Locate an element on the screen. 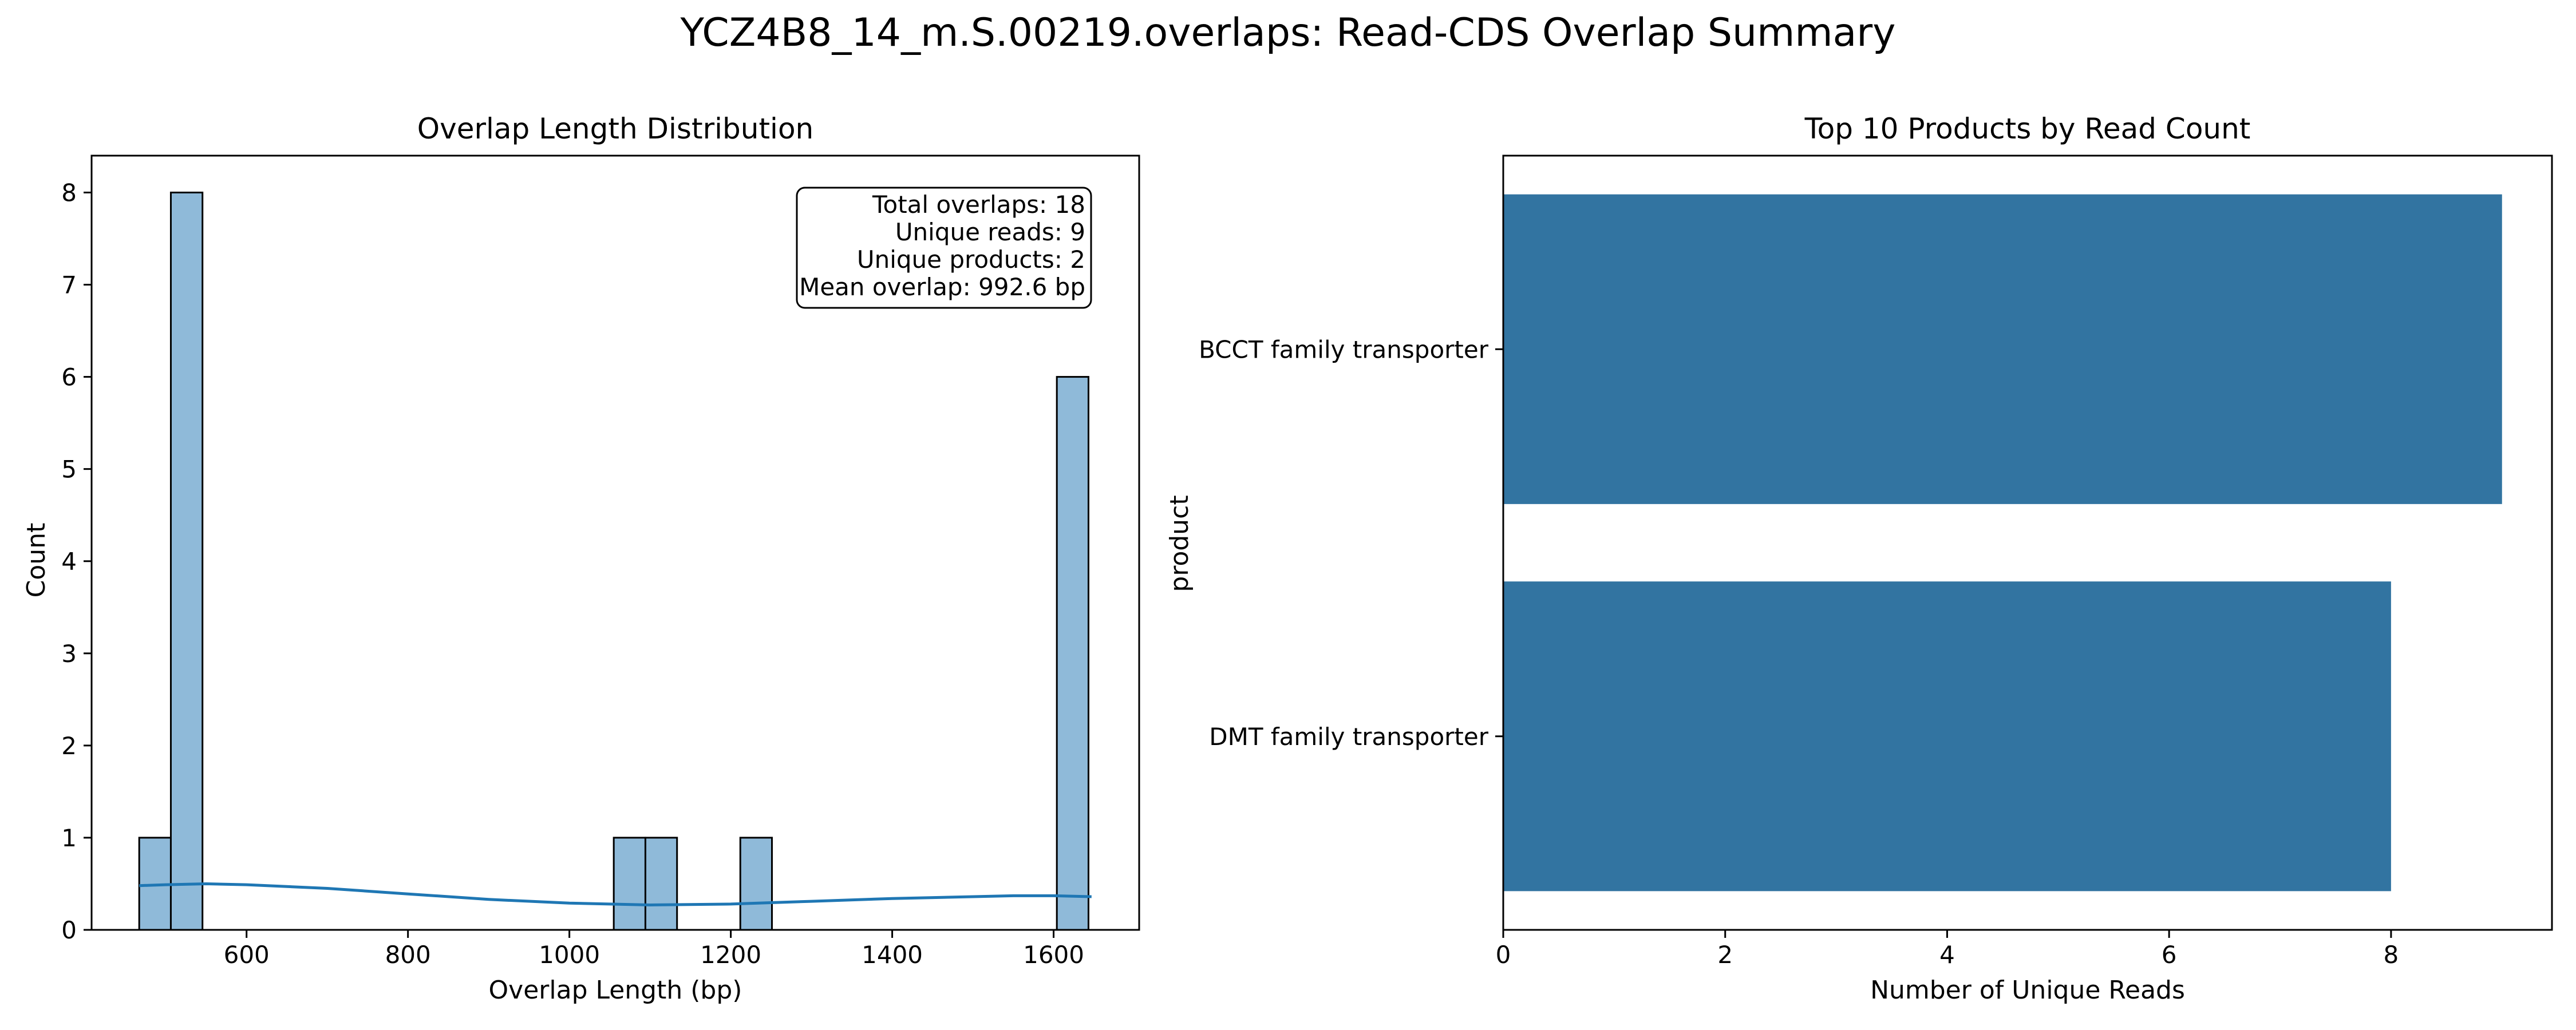 Image resolution: width=2576 pixels, height=1030 pixels. products-x-tick-label: 4 is located at coordinates (1947, 955).